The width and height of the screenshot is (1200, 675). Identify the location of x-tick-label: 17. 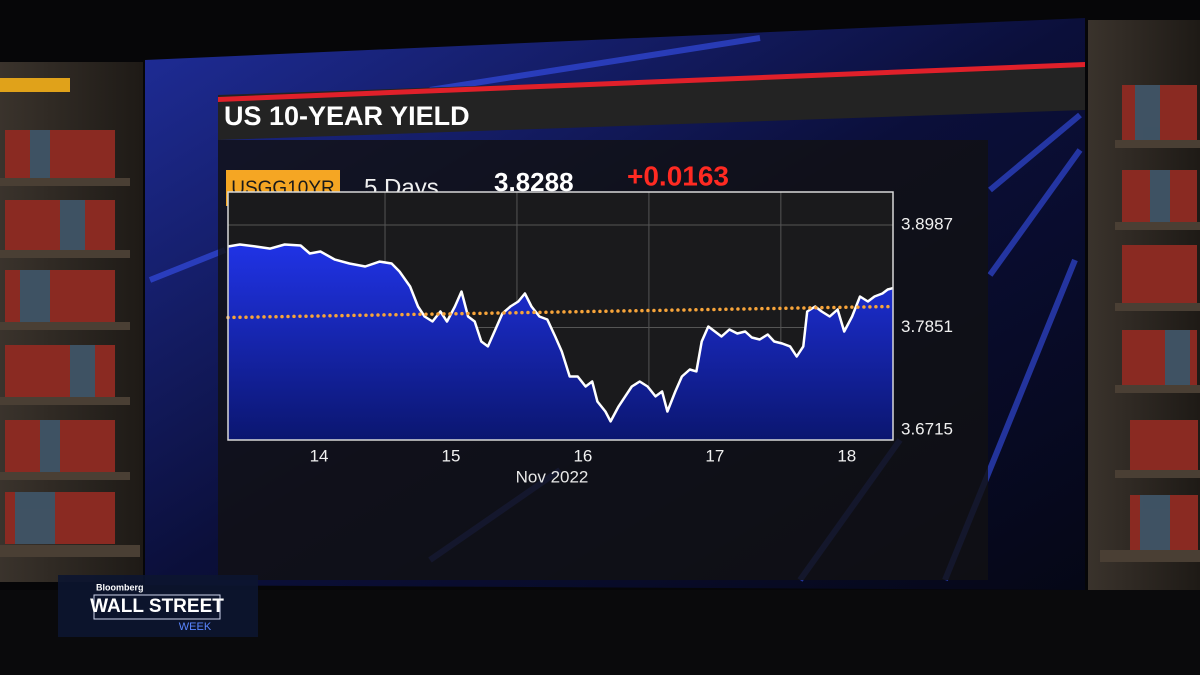
(714, 455).